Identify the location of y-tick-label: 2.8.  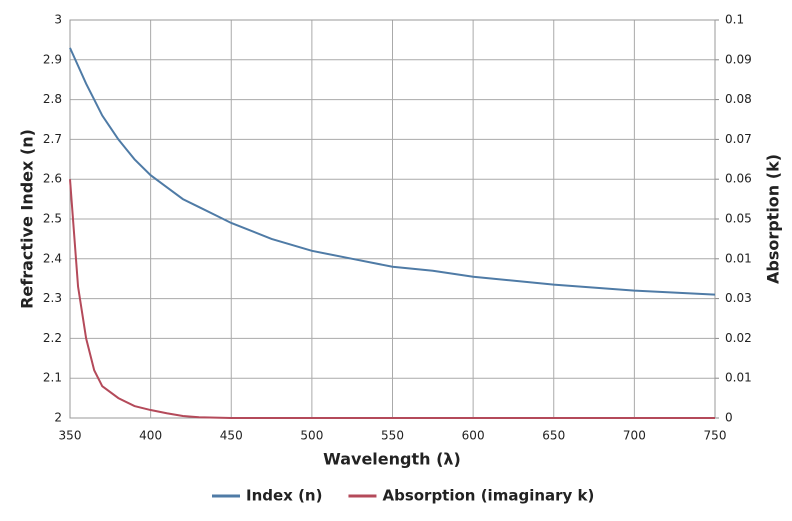
(52, 99).